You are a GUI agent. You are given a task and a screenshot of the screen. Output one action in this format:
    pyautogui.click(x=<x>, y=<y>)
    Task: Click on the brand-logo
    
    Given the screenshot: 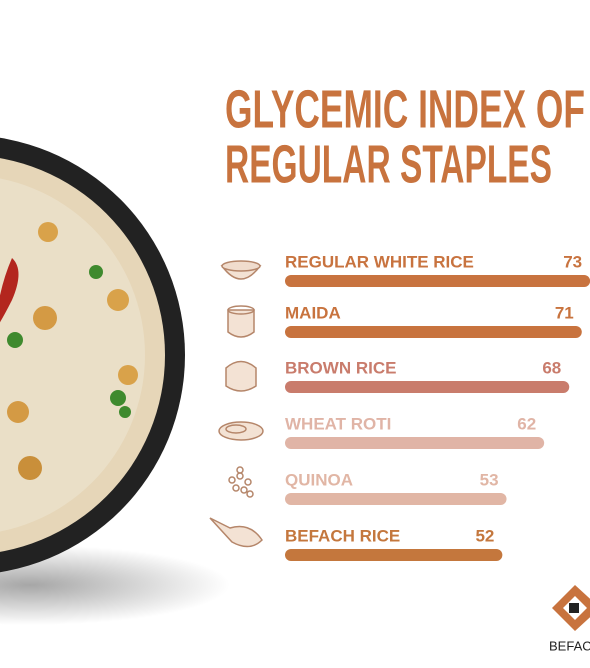 What is the action you would take?
    pyautogui.click(x=571, y=608)
    